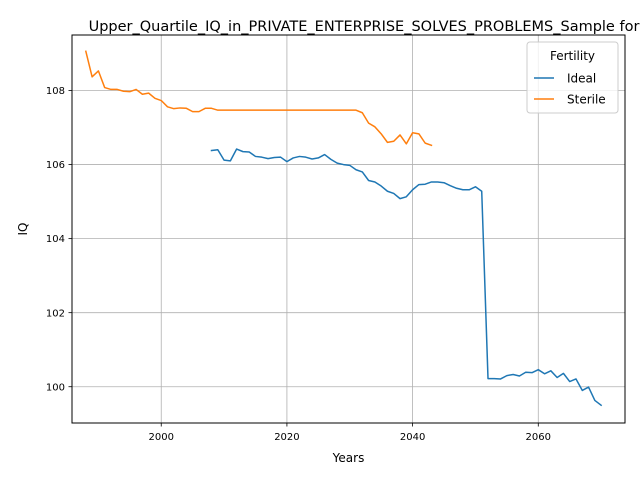  I want to click on y-tick-label: 102, so click(55, 313).